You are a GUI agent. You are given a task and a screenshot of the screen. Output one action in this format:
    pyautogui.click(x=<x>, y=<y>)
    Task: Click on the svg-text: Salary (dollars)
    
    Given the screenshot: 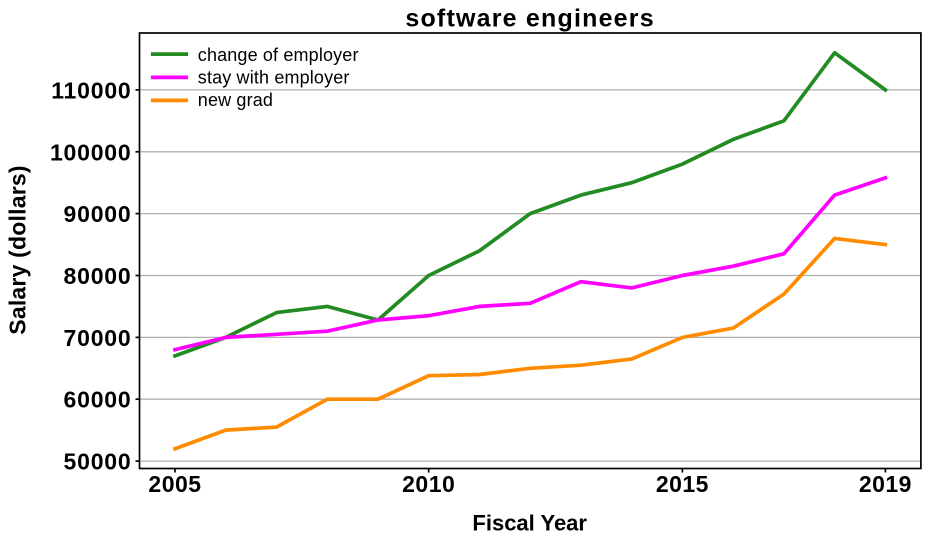 What is the action you would take?
    pyautogui.click(x=18, y=249)
    